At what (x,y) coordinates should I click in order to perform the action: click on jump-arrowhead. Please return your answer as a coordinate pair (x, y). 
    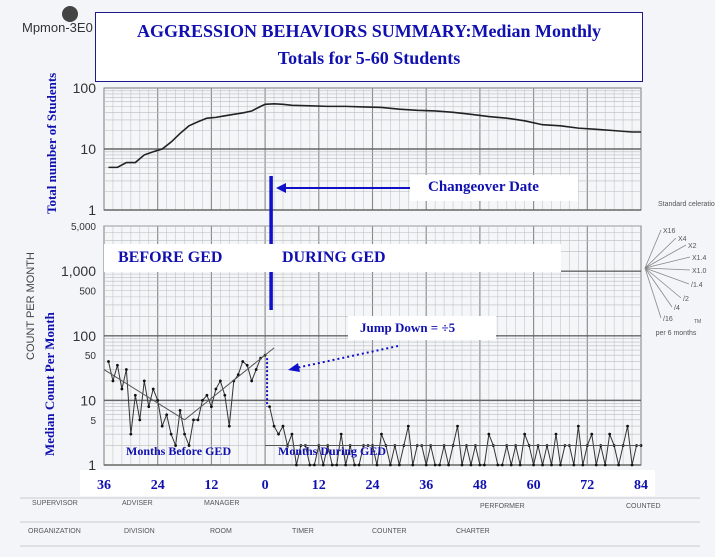
    Looking at the image, I should click on (294, 367).